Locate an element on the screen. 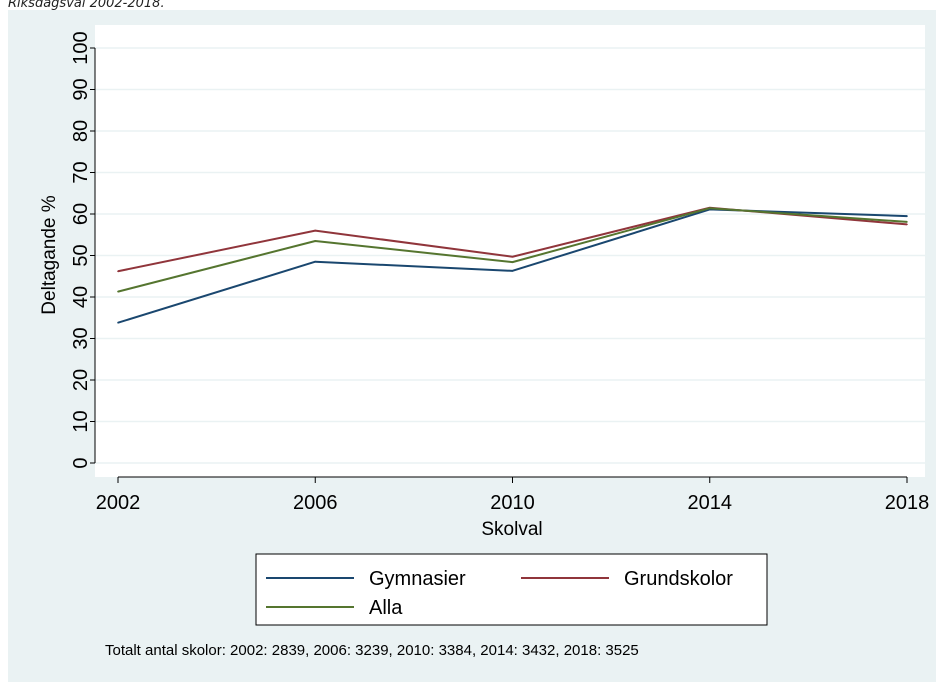 This screenshot has height=684, width=938. data-point-alla-2010 is located at coordinates (512, 262).